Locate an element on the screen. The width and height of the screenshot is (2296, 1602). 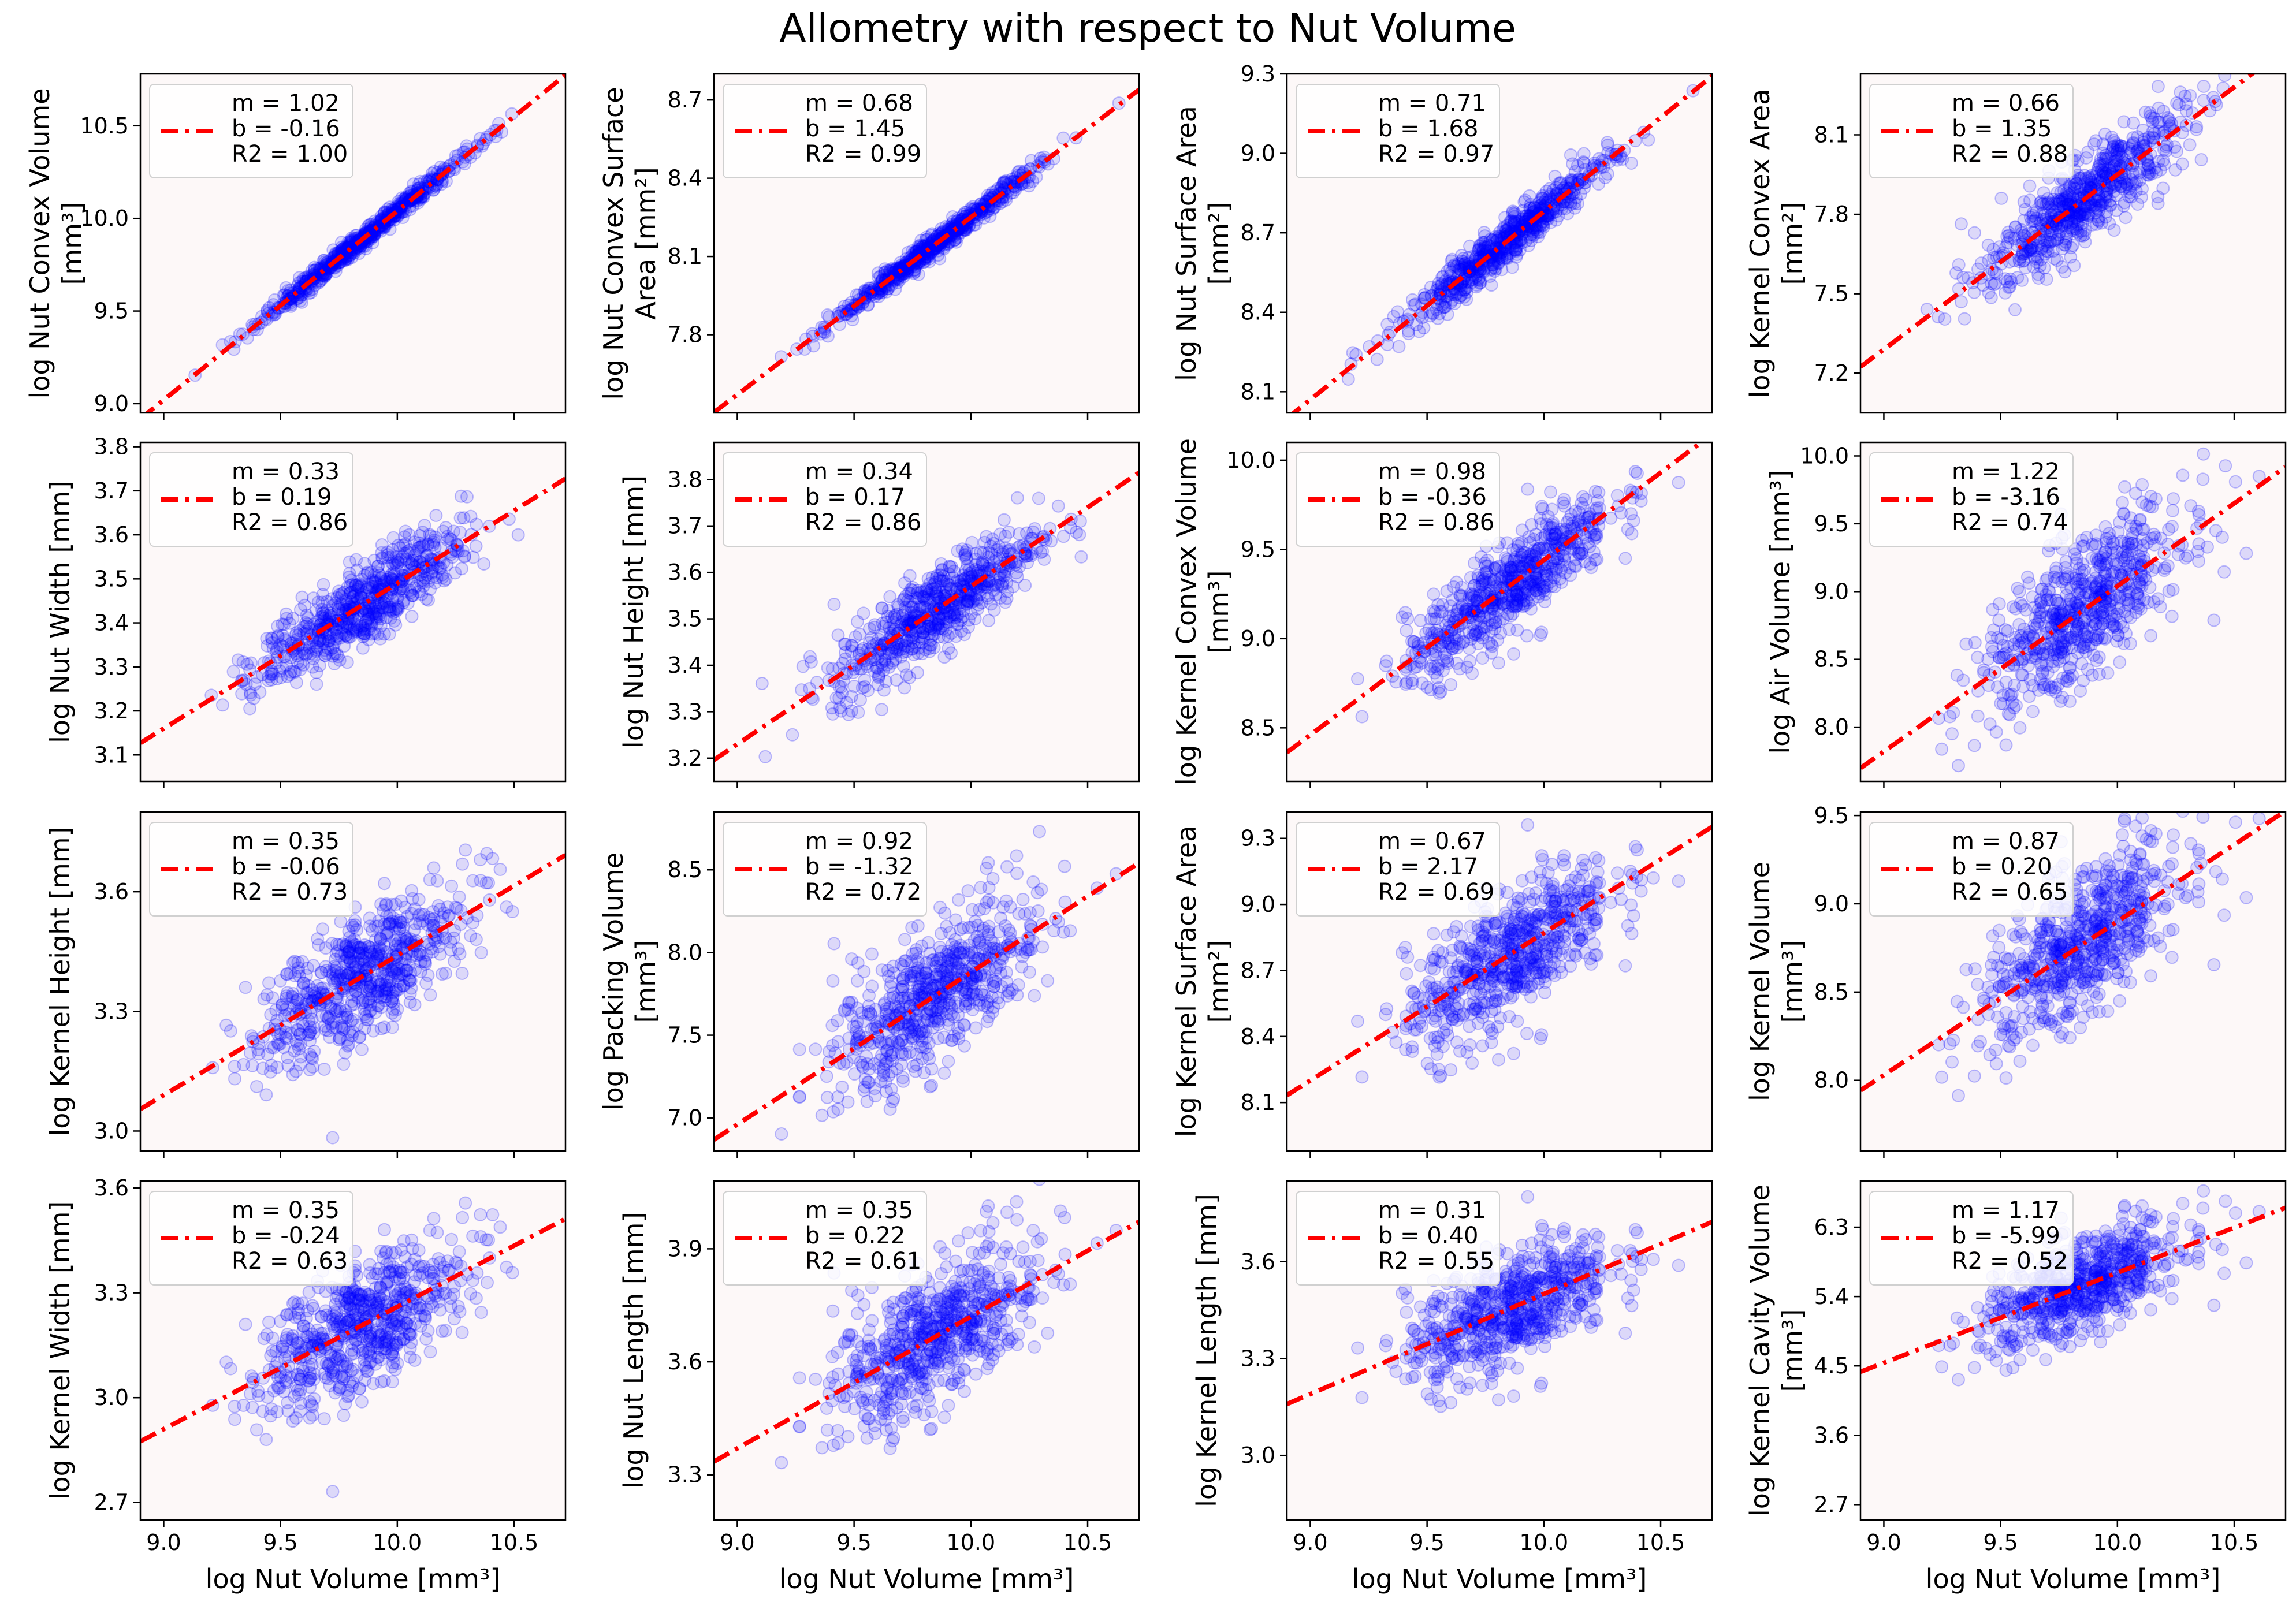
legend-entry: m = 0.34 is located at coordinates (859, 472).